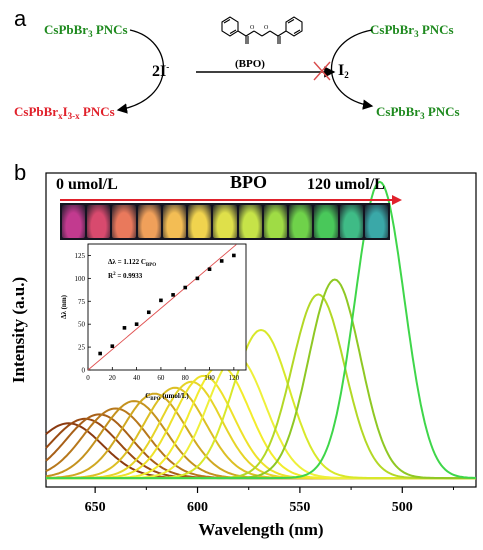  Describe the element at coordinates (20, 18) in the screenshot. I see `panel-a-label: a` at that location.